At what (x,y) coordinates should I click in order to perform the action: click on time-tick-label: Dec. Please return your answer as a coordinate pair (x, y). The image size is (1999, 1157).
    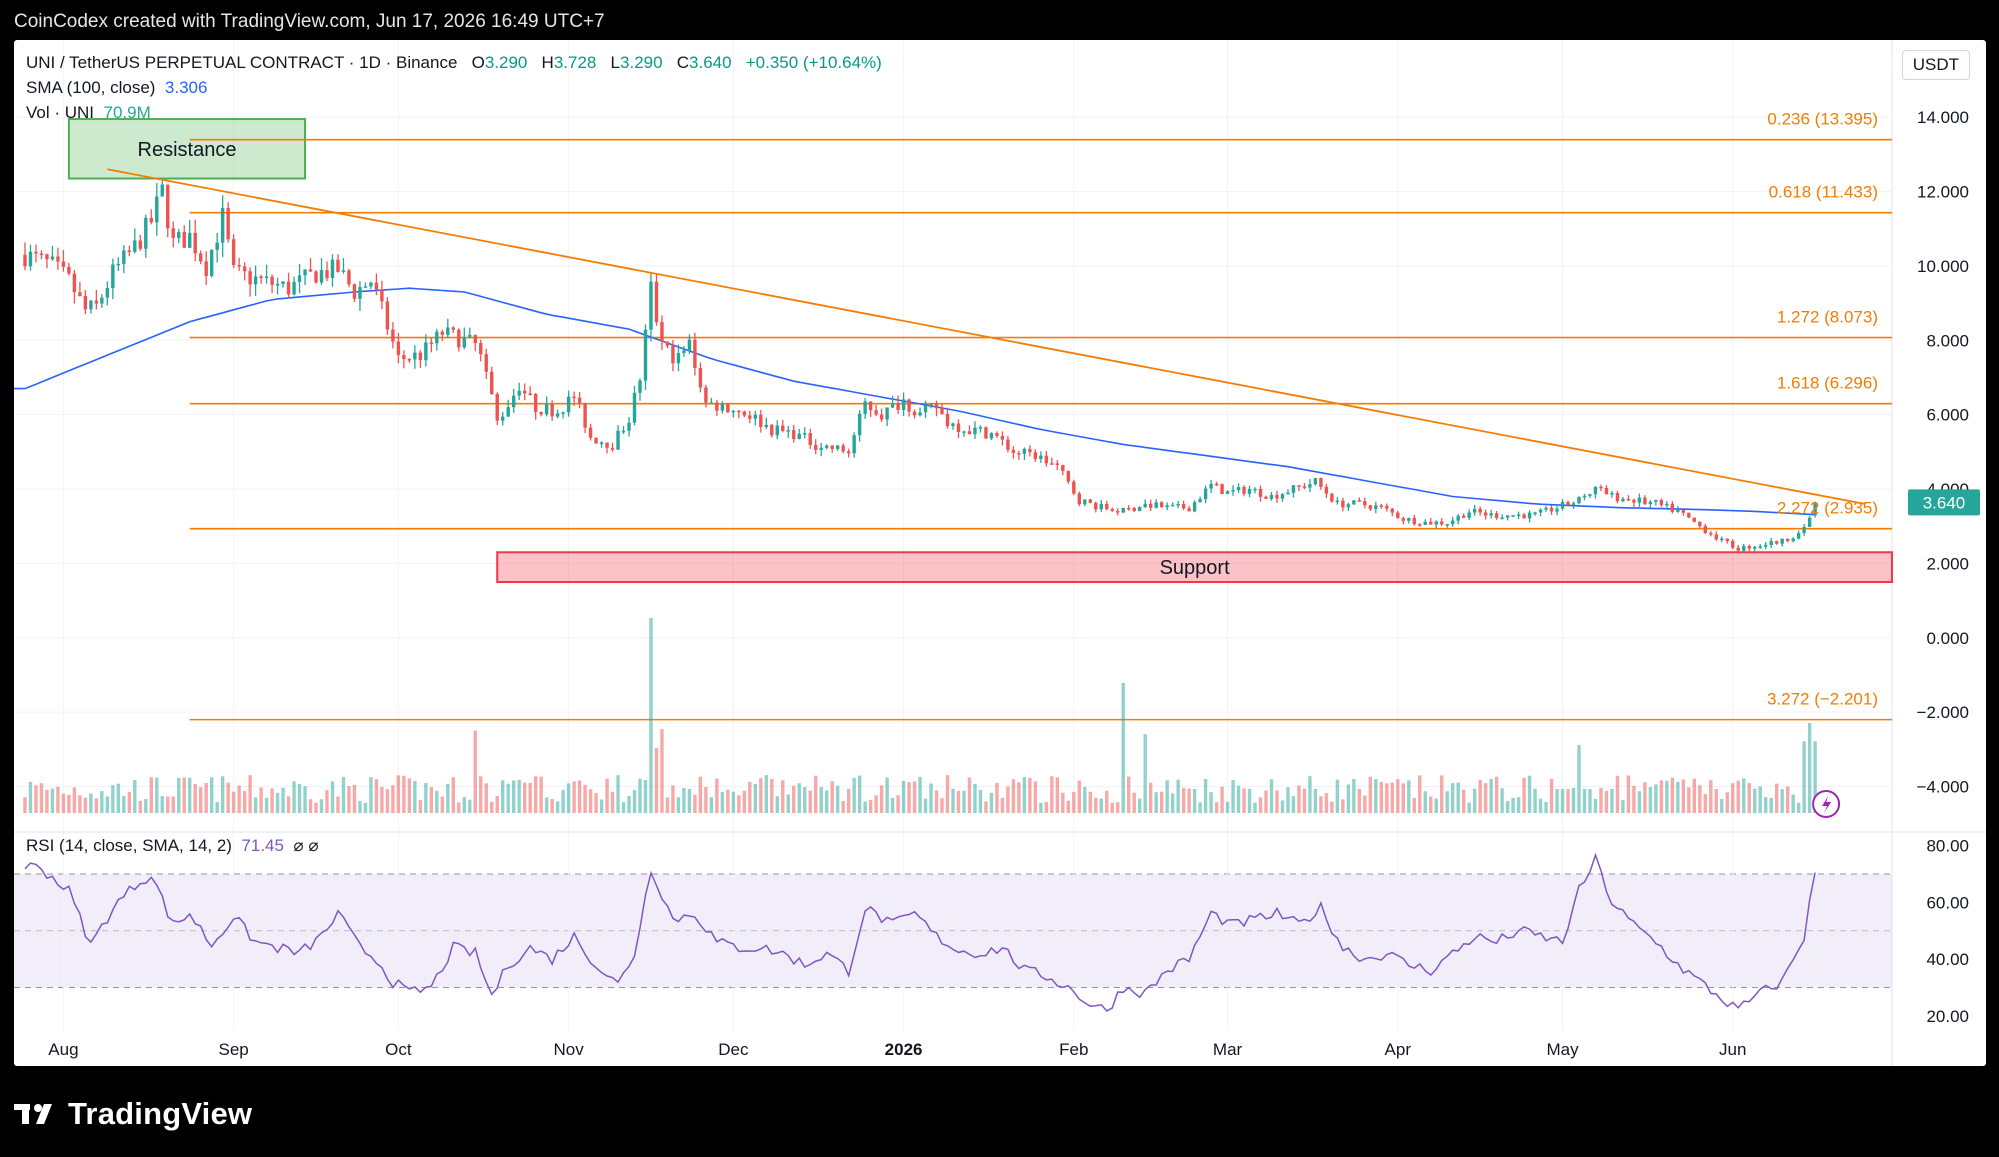
    Looking at the image, I should click on (733, 1049).